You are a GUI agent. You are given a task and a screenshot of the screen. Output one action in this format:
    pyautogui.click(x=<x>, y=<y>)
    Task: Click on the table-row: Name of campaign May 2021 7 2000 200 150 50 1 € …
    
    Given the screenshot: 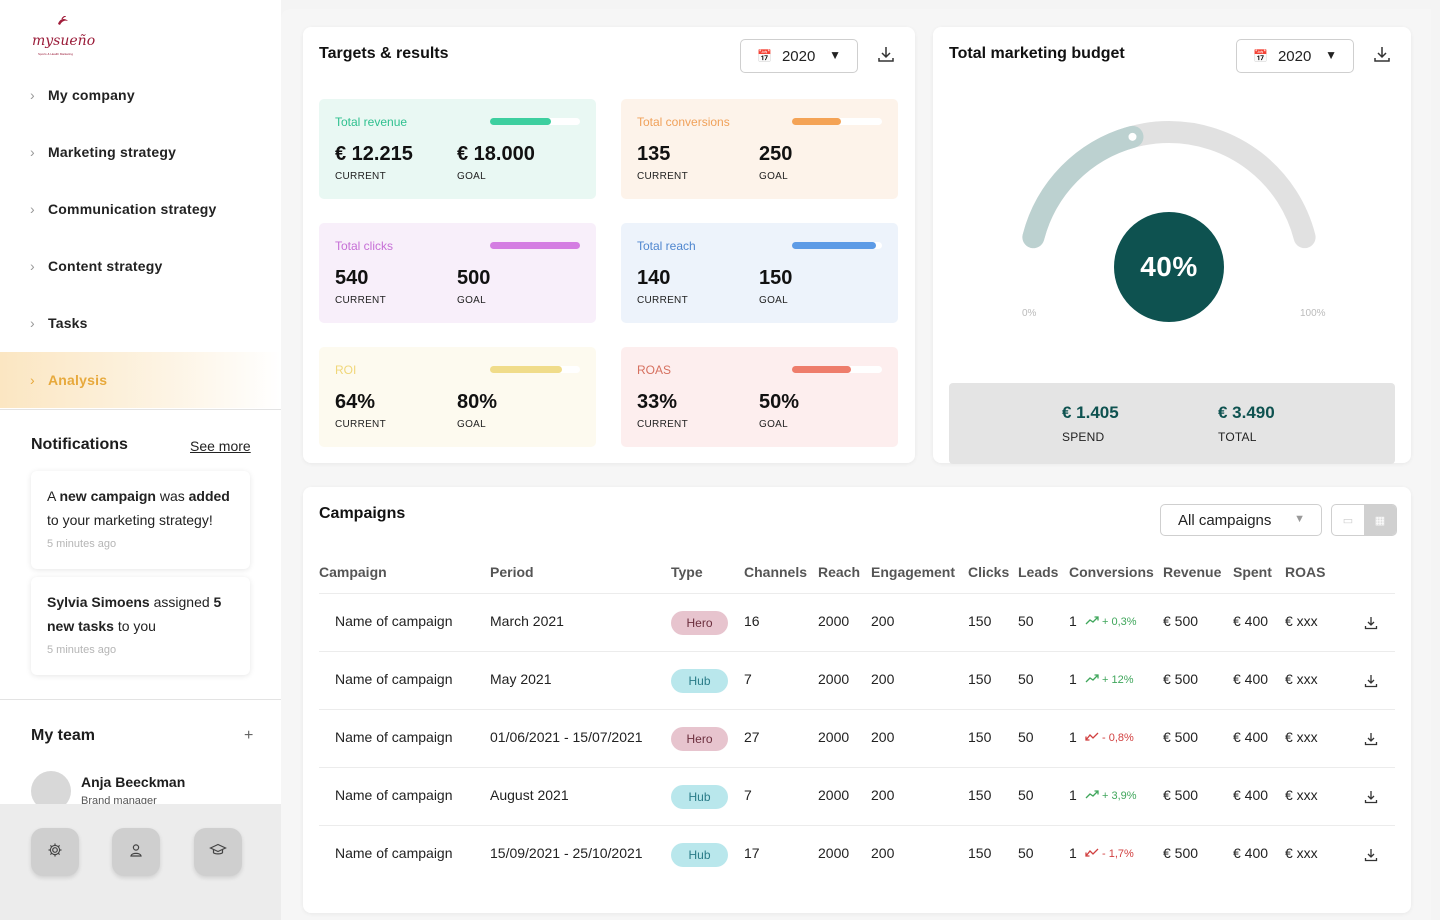 What is the action you would take?
    pyautogui.click(x=857, y=680)
    